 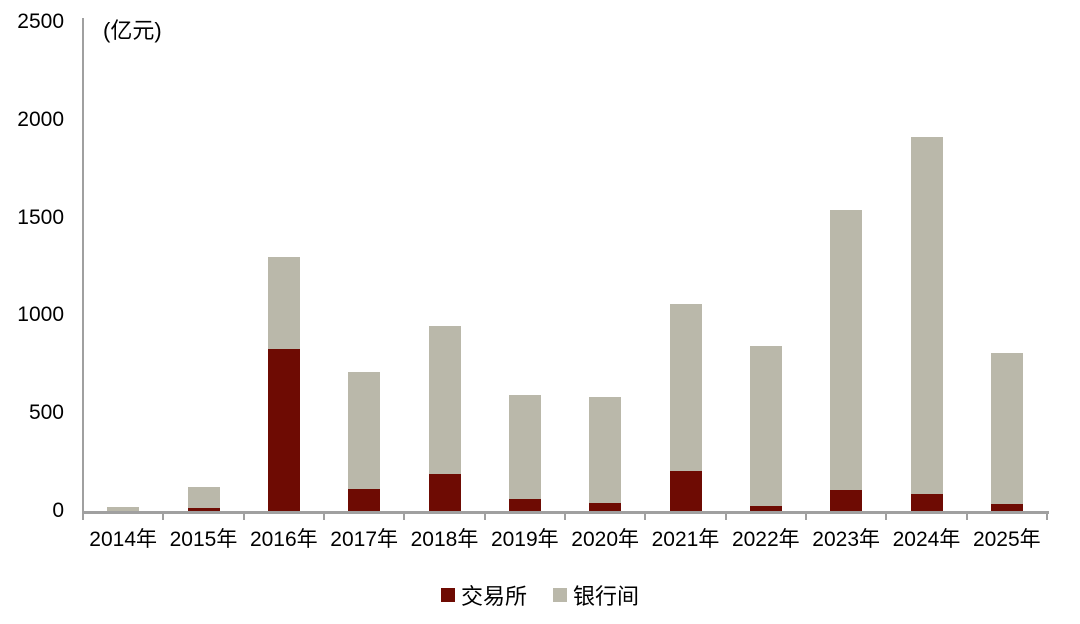 What do you see at coordinates (605, 507) in the screenshot?
I see `bar-segment-exchange-2020年` at bounding box center [605, 507].